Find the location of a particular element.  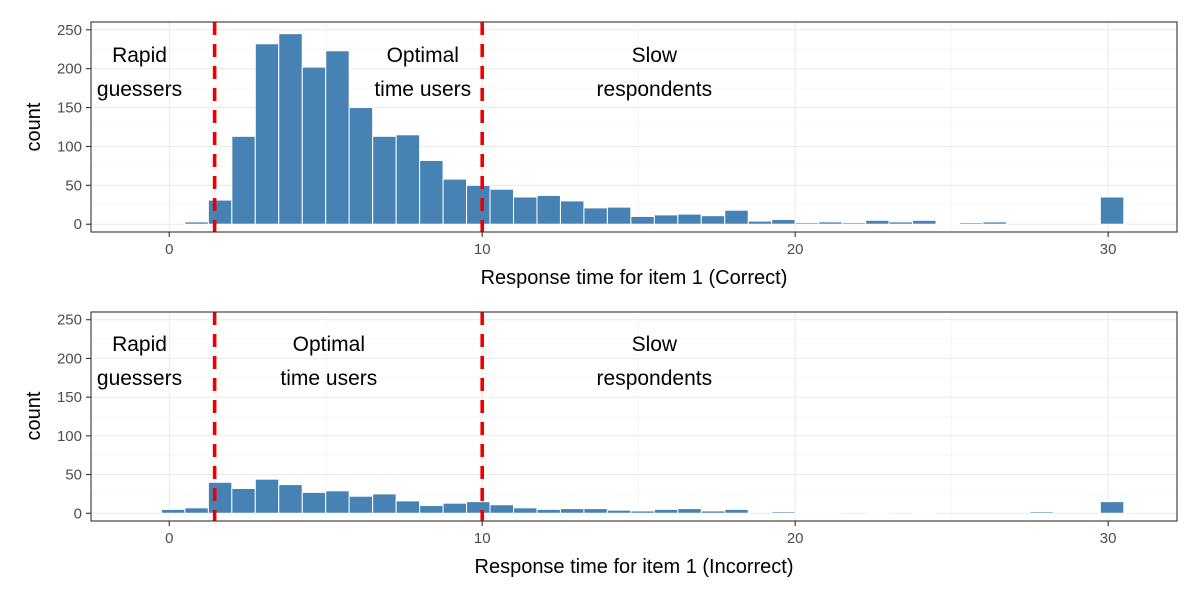

x-axis-title: Response time for item 1 (Correct) is located at coordinates (634, 278).